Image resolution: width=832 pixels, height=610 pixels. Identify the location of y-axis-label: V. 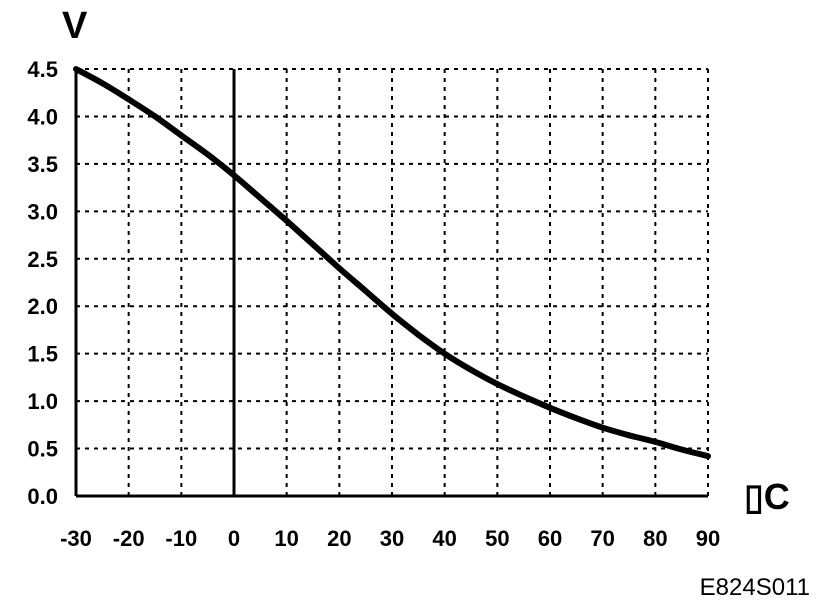
(75, 26).